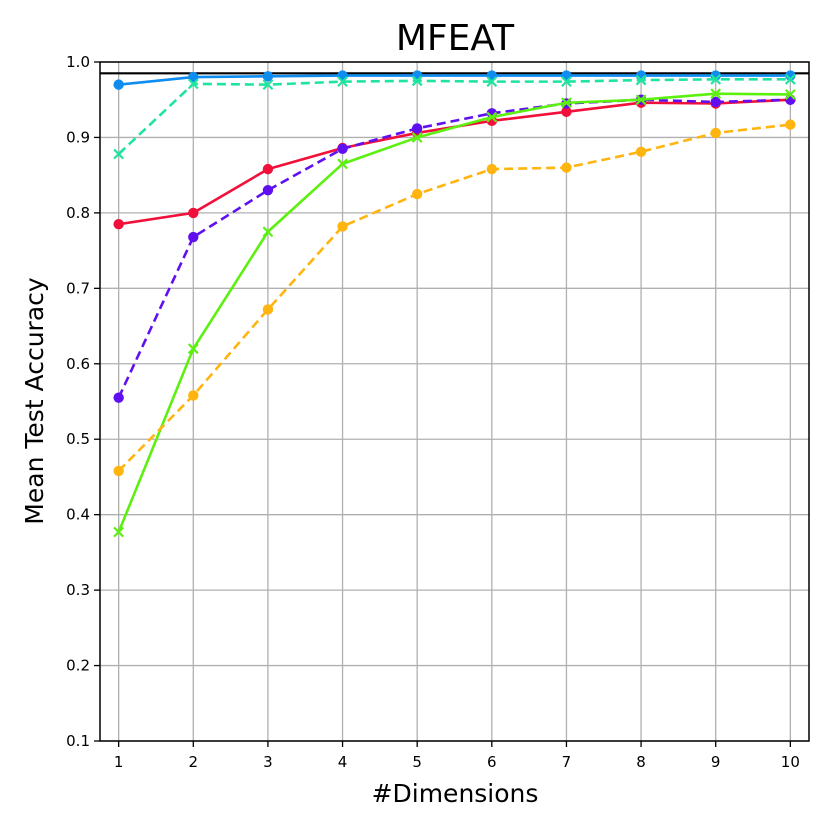  What do you see at coordinates (343, 762) in the screenshot?
I see `x-tick-label: 4` at bounding box center [343, 762].